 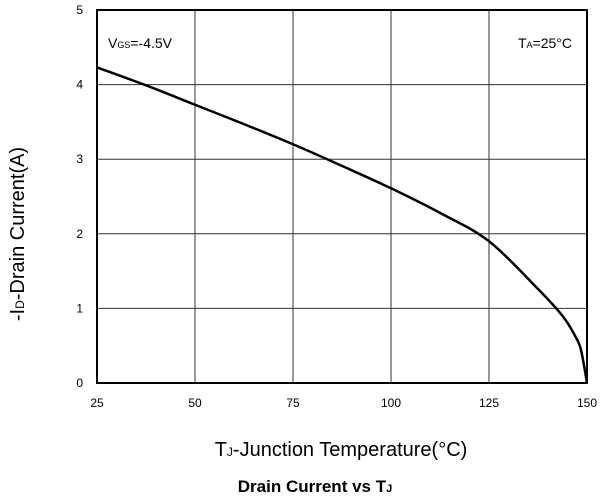 What do you see at coordinates (140, 43) in the screenshot?
I see `annotation-vgs: VGS=-4.5V` at bounding box center [140, 43].